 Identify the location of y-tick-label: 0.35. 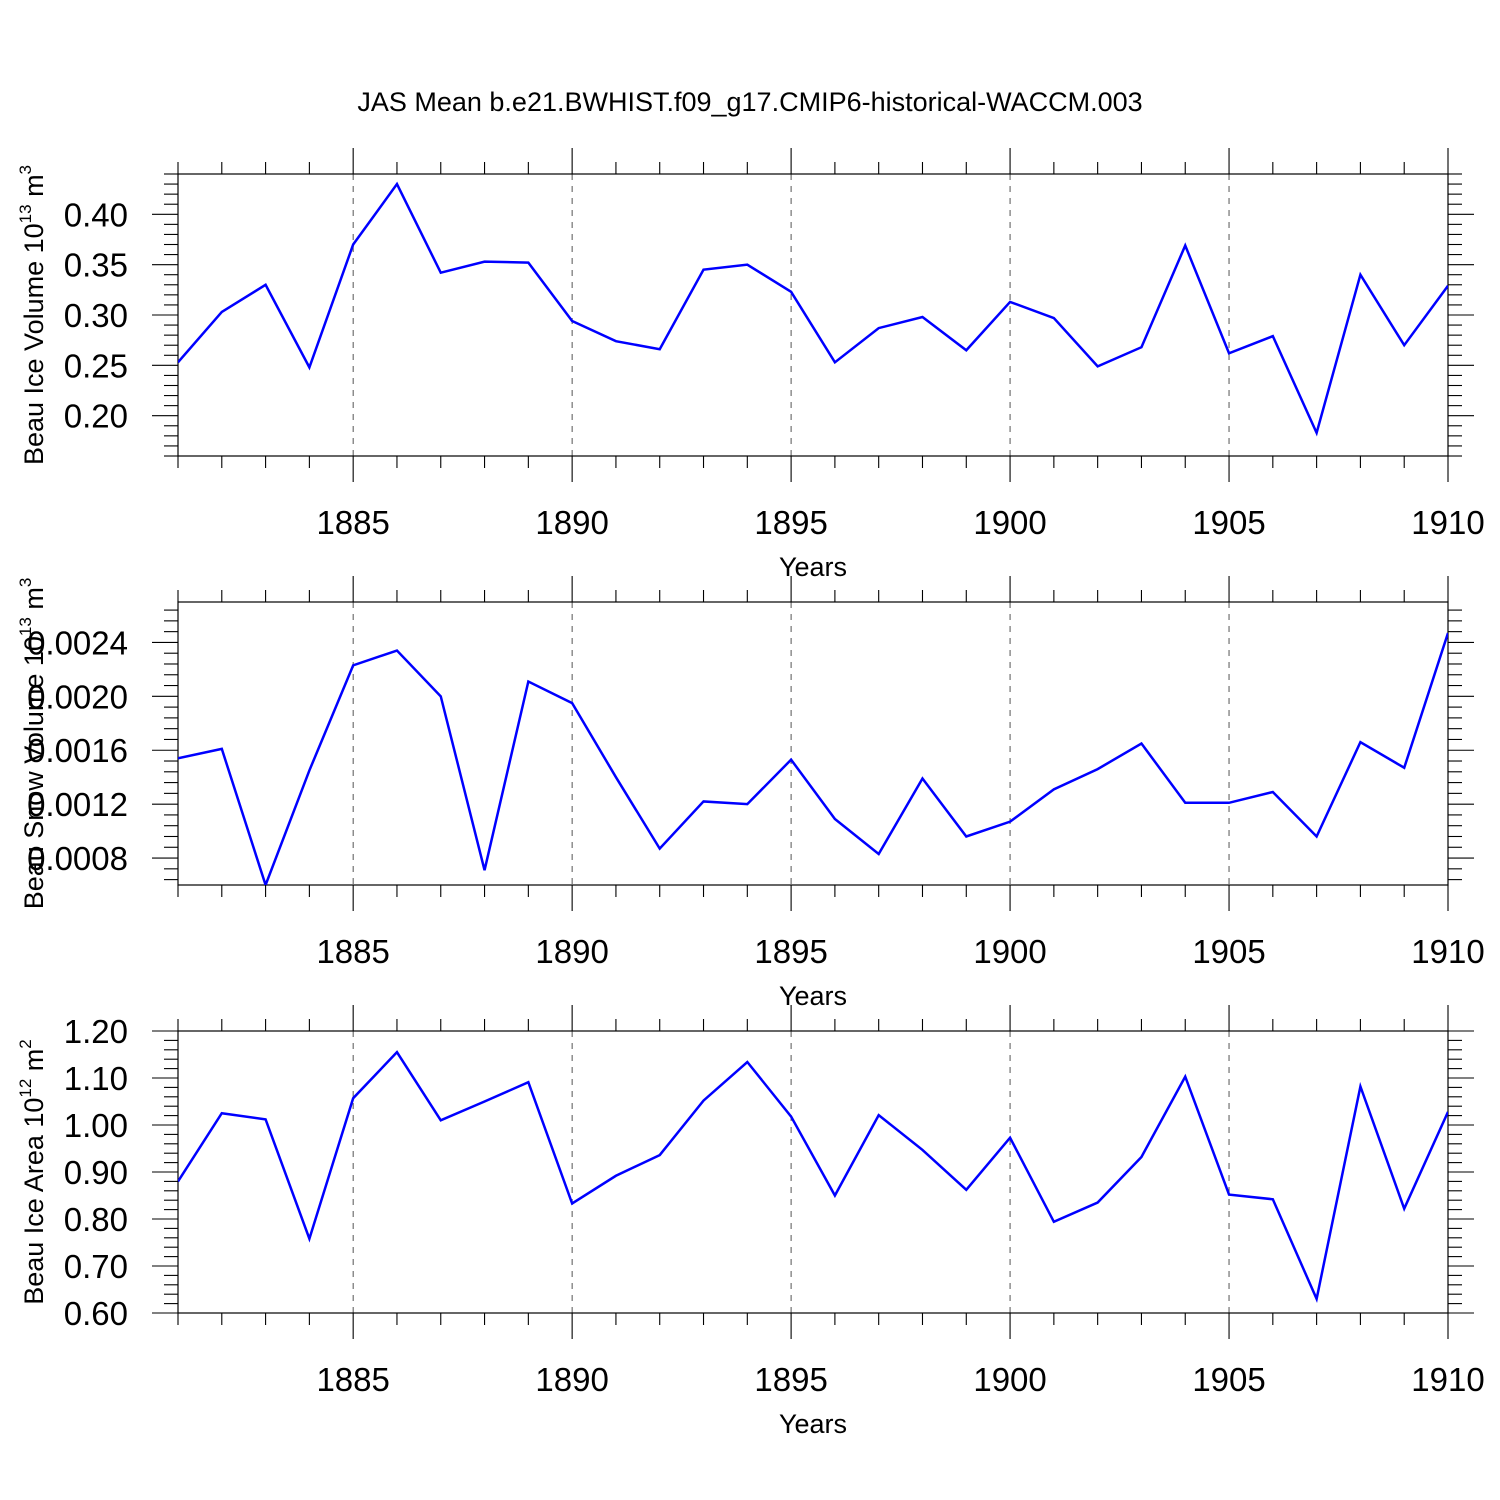
(96, 265).